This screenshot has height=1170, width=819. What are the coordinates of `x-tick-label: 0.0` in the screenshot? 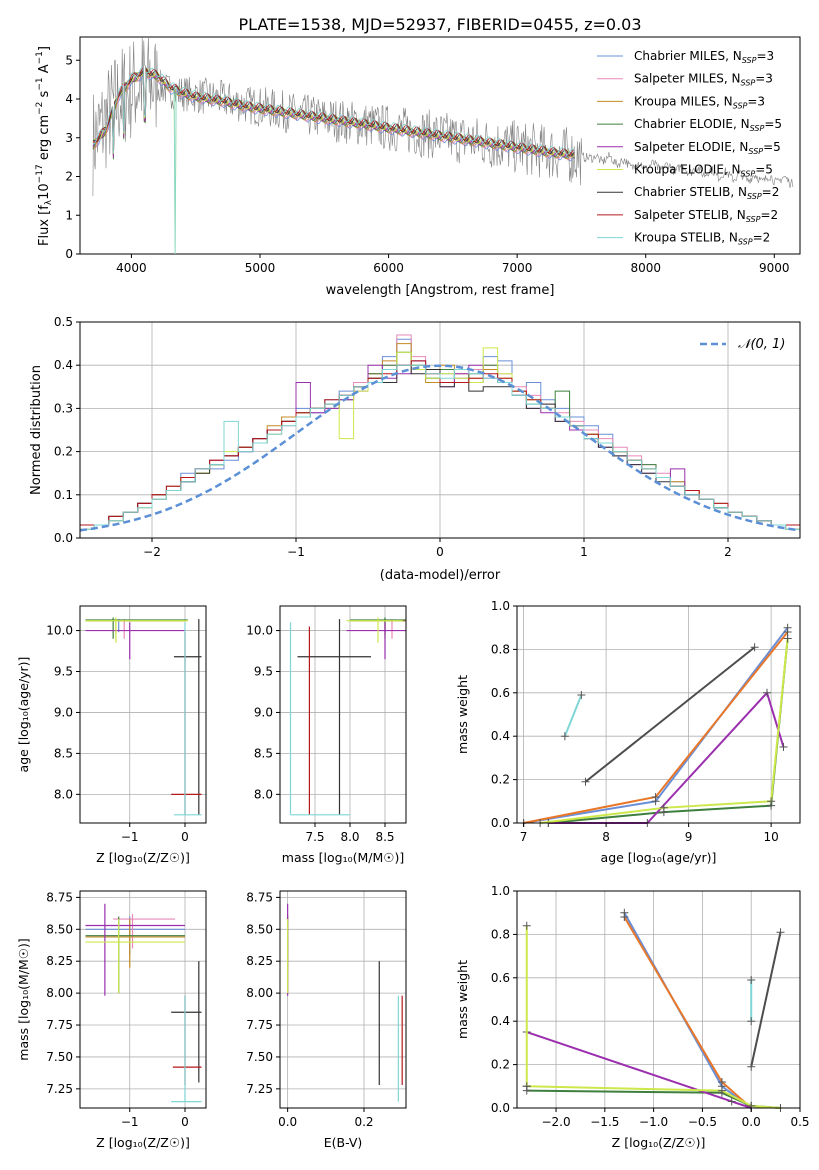 It's located at (751, 1122).